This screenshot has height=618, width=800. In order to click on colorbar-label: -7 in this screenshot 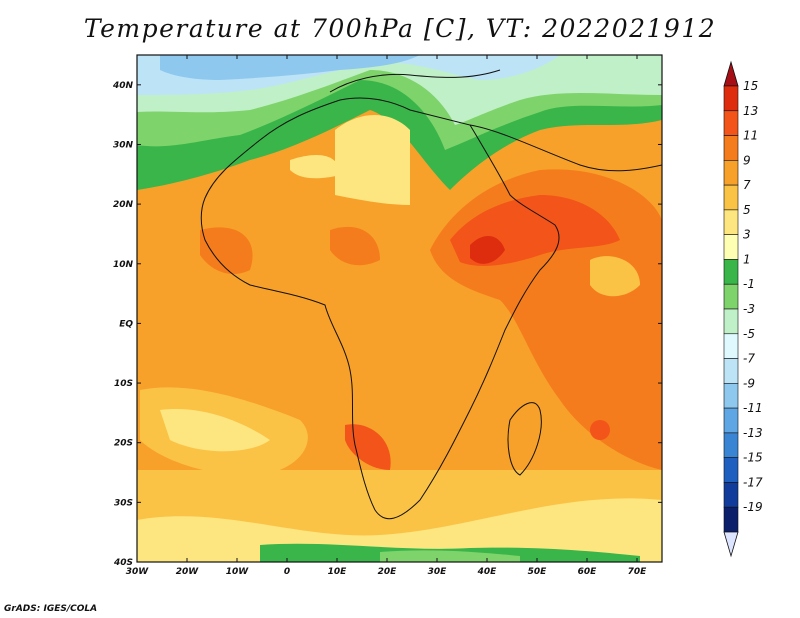, I will do `click(749, 359)`.